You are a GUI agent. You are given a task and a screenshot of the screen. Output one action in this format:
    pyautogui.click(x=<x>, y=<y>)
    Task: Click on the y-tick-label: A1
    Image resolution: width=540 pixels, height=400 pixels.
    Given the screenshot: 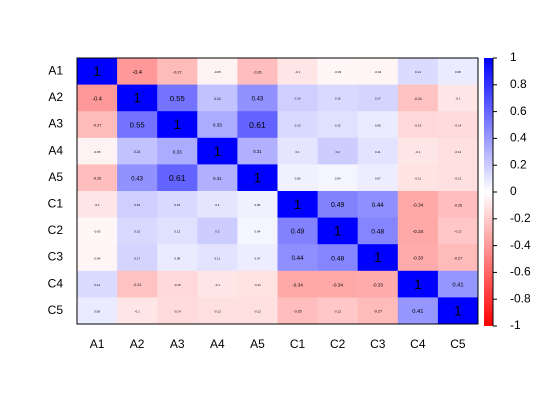 What is the action you would take?
    pyautogui.click(x=55, y=70)
    